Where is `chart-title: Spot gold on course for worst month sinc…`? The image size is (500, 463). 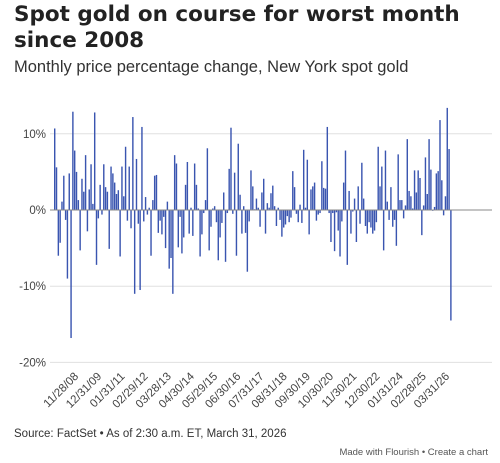 chart-title: Spot gold on course for worst month sinc… is located at coordinates (237, 27).